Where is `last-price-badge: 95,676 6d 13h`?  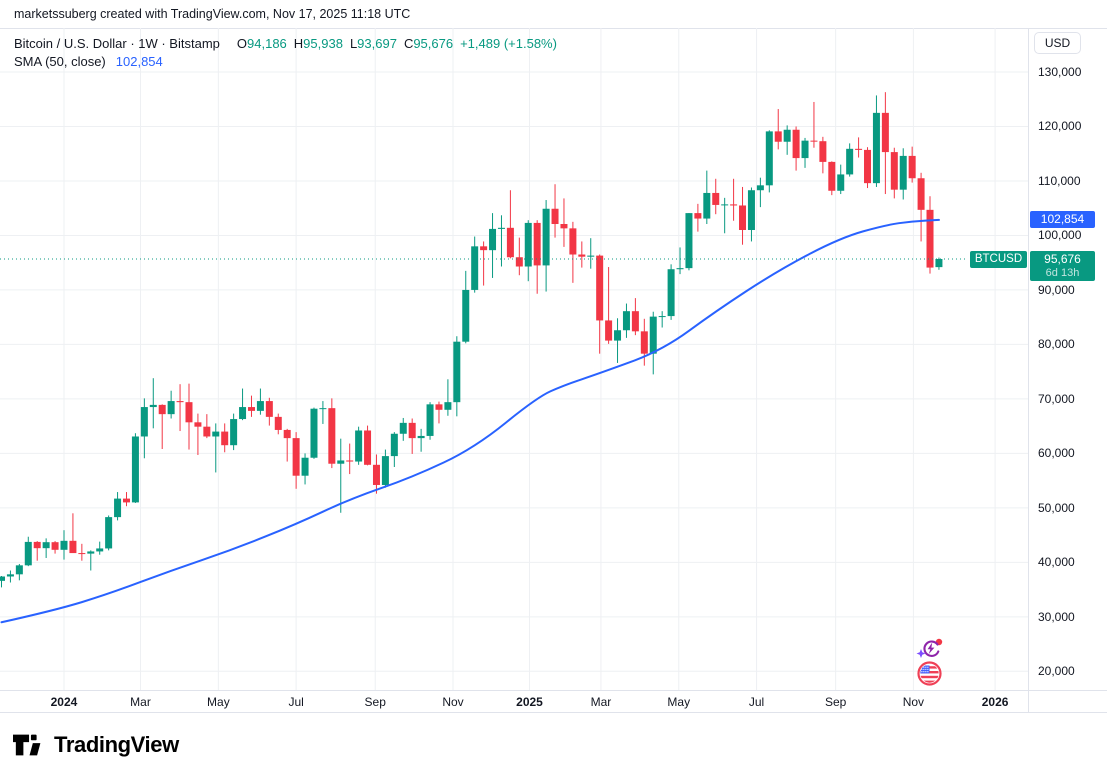 last-price-badge: 95,676 6d 13h is located at coordinates (1062, 266).